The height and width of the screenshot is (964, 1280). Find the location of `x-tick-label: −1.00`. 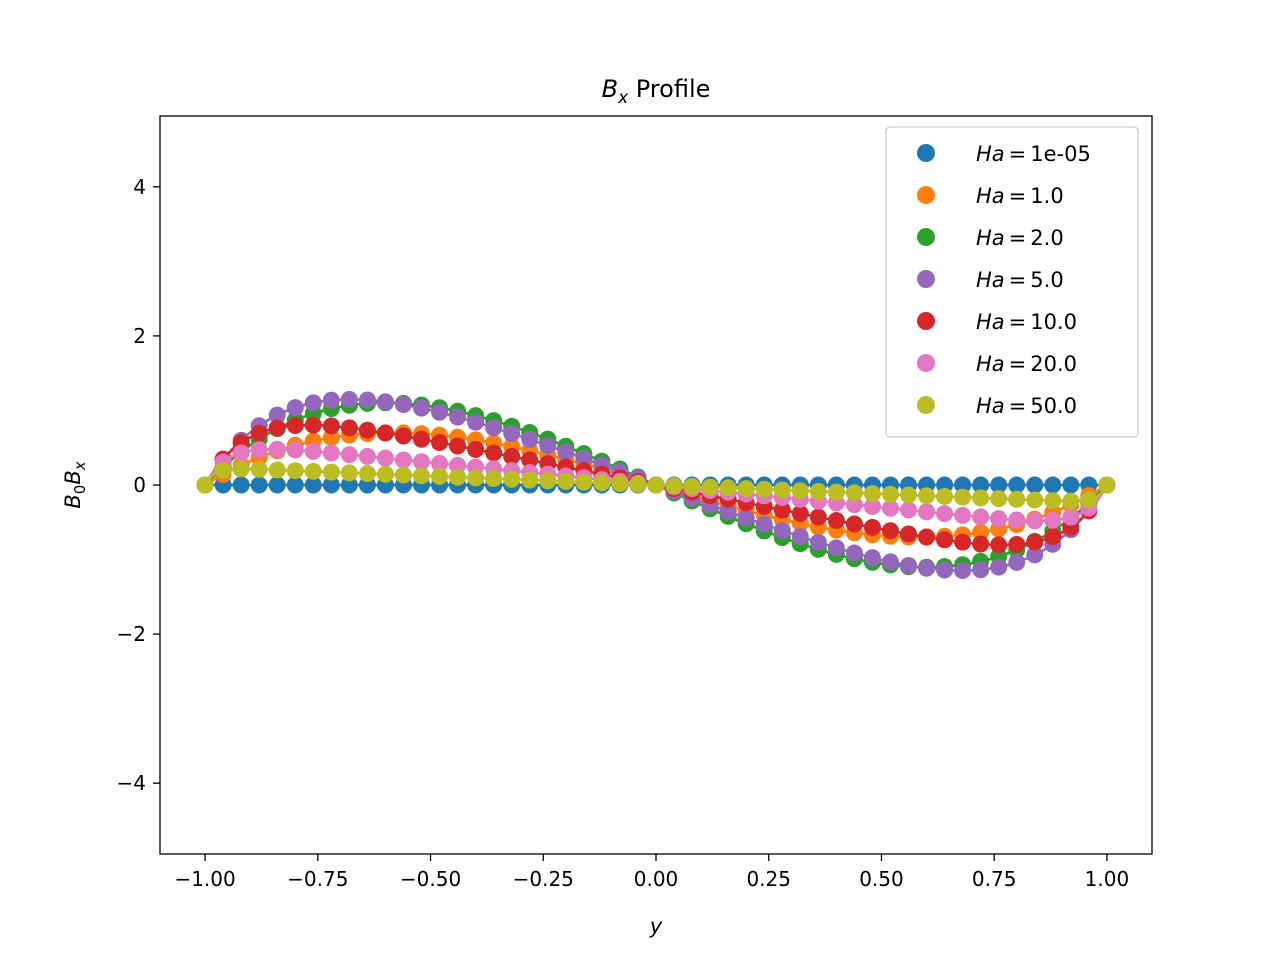

x-tick-label: −1.00 is located at coordinates (204, 879).